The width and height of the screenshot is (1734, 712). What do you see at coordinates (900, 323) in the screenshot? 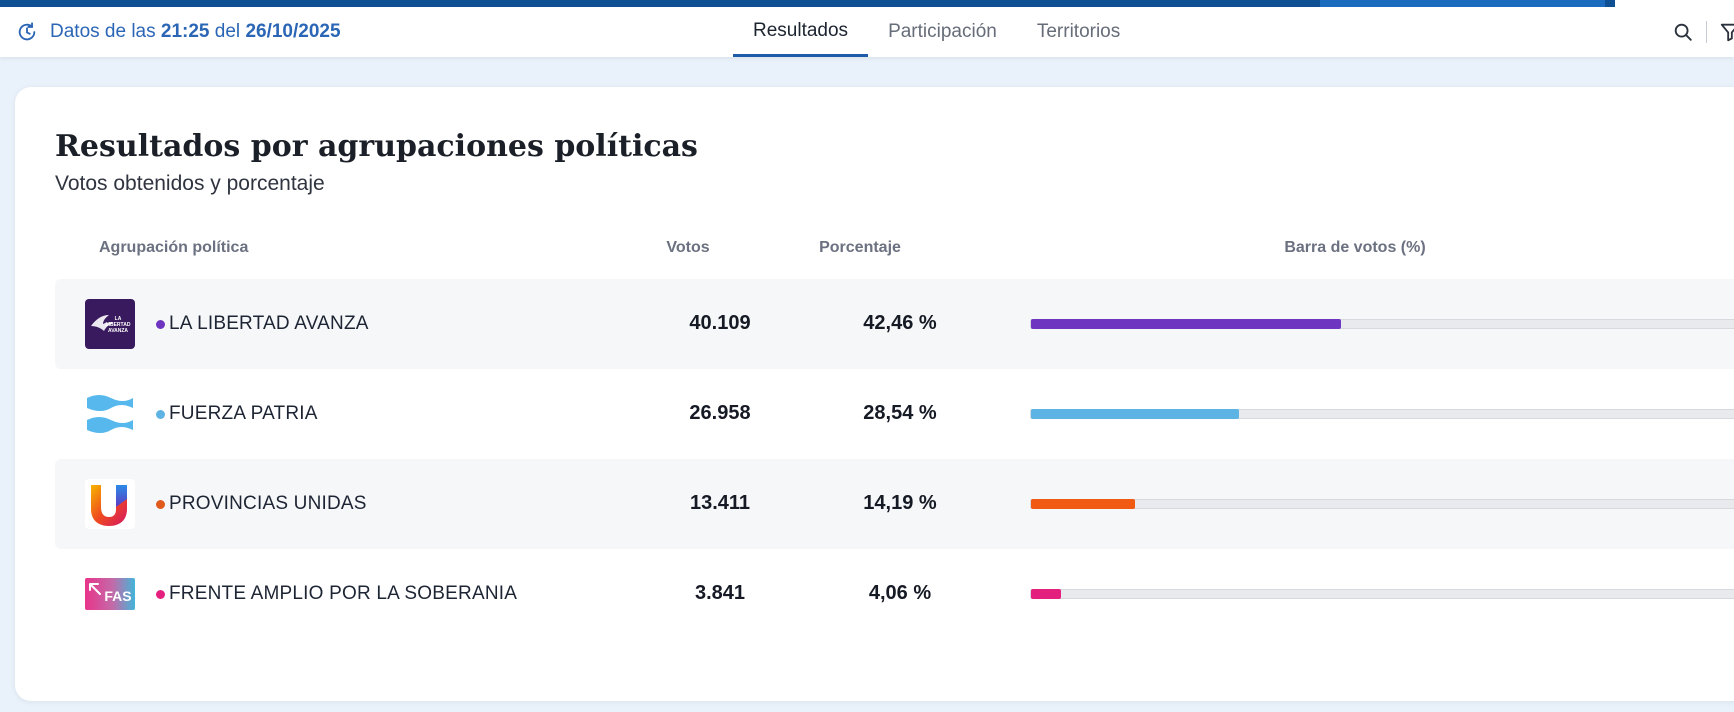
I see `party-percent: 42,46 %` at bounding box center [900, 323].